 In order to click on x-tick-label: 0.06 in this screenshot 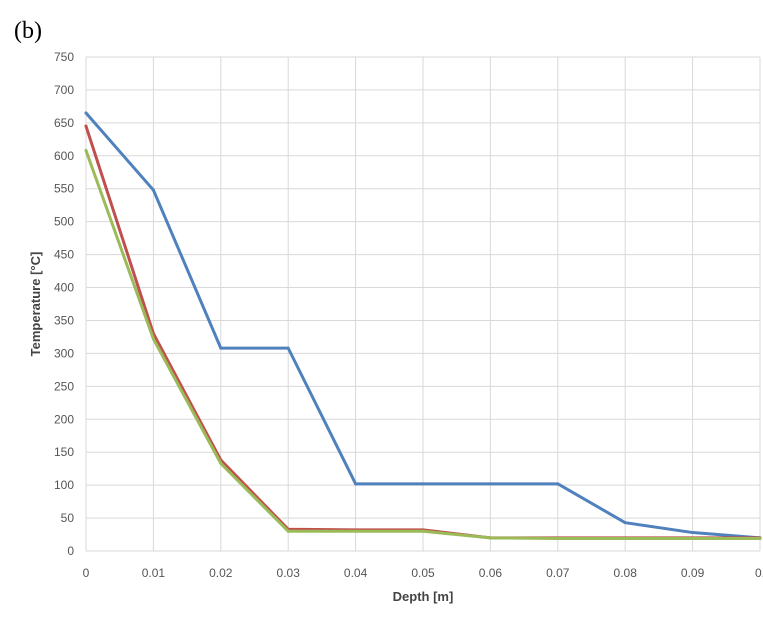, I will do `click(491, 573)`.